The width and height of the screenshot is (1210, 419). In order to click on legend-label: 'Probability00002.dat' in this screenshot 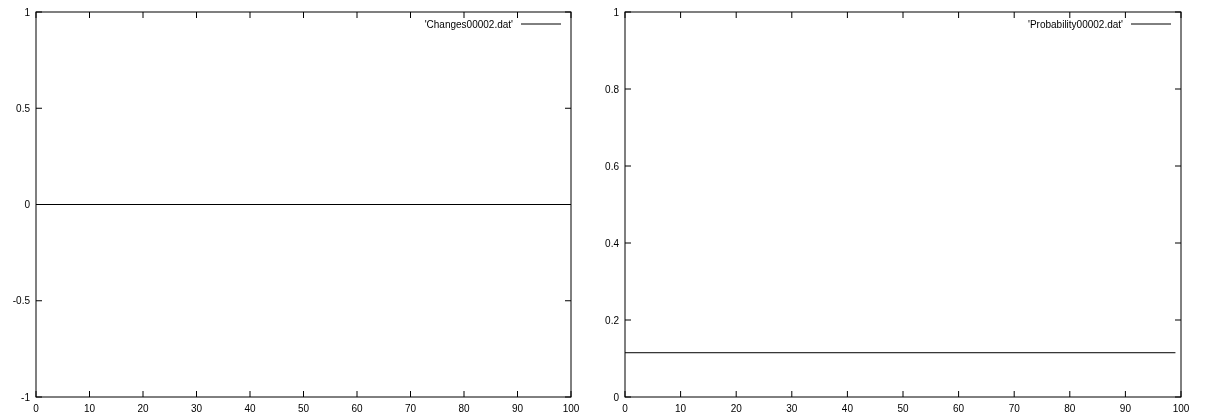, I will do `click(1076, 24)`.